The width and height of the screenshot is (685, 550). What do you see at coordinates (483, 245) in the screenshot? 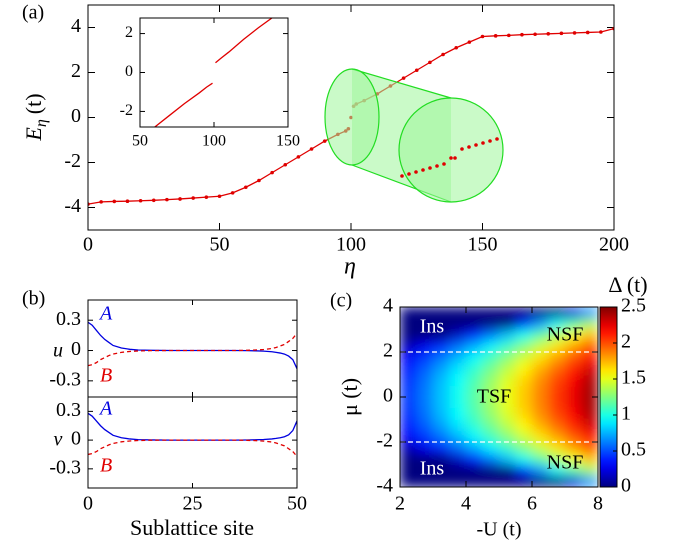
I see `x-tick-label: 150` at bounding box center [483, 245].